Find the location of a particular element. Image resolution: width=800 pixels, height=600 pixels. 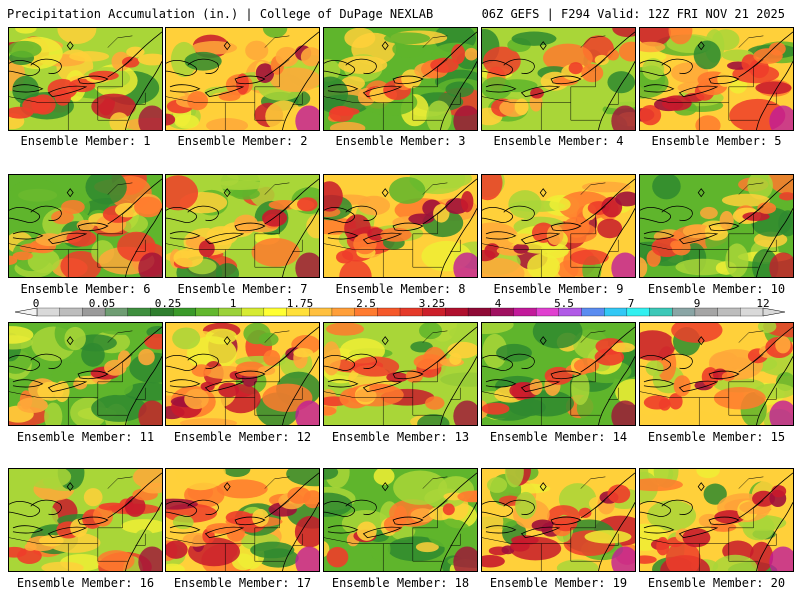

precip-colorbar is located at coordinates (400, 312).